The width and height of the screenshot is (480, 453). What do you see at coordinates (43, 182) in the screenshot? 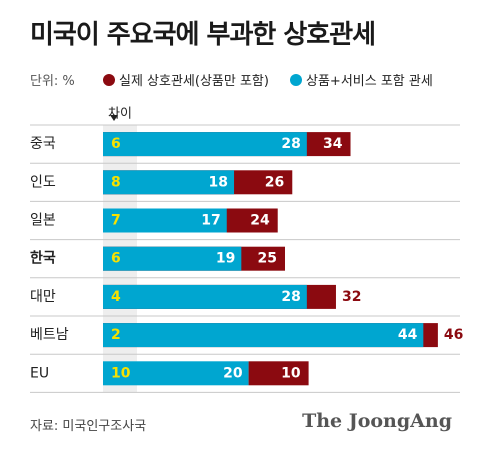
I see `category-label: 인도` at bounding box center [43, 182].